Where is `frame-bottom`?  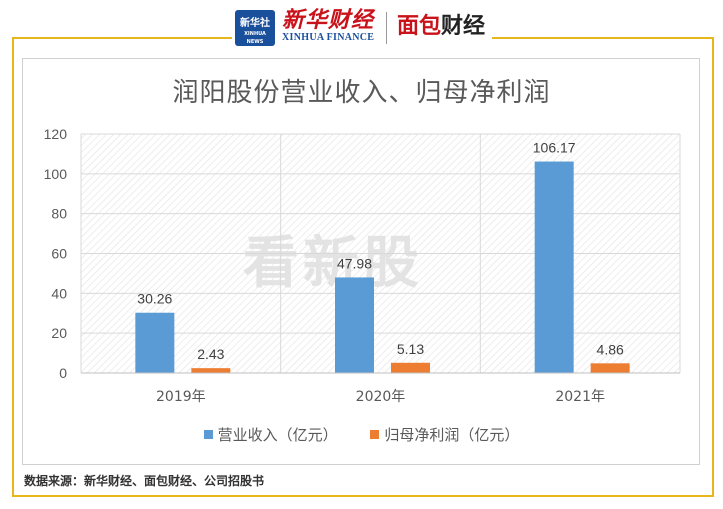 frame-bottom is located at coordinates (363, 496).